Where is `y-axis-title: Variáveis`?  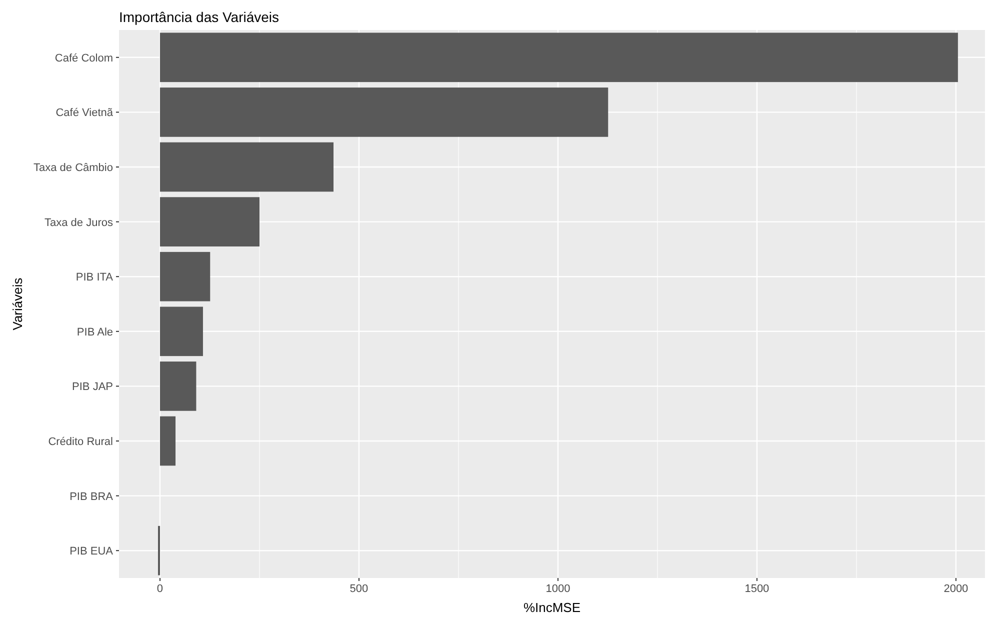 y-axis-title: Variáveis is located at coordinates (17, 303).